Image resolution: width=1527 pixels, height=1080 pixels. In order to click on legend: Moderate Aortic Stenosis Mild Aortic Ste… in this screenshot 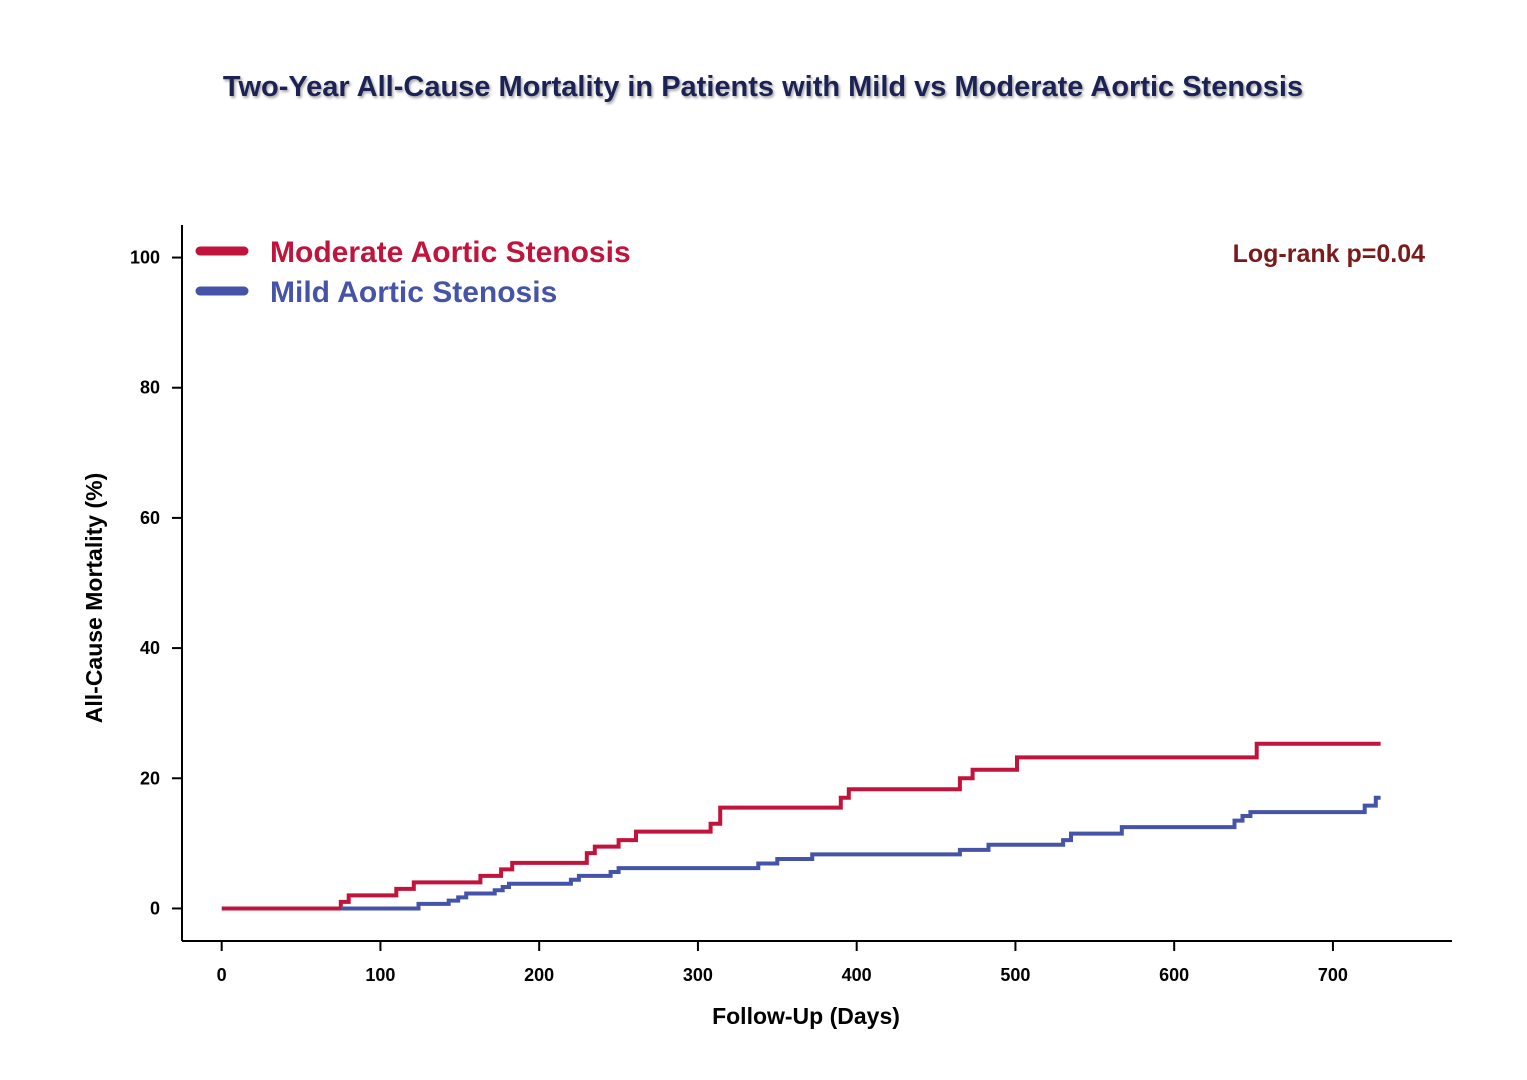, I will do `click(413, 272)`.